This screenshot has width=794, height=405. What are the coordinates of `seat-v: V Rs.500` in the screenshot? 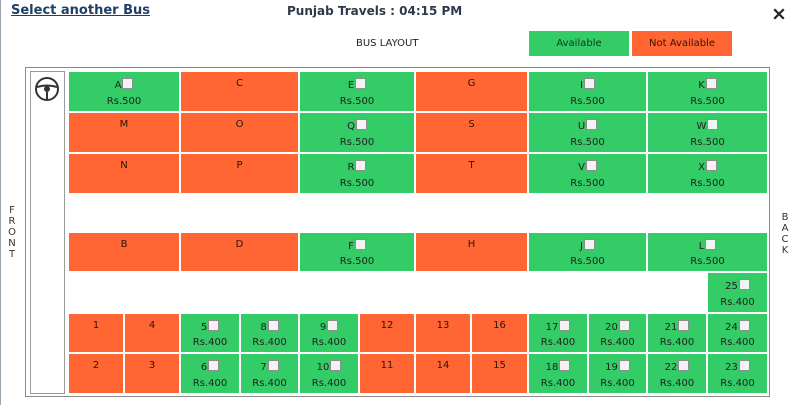 It's located at (587, 173).